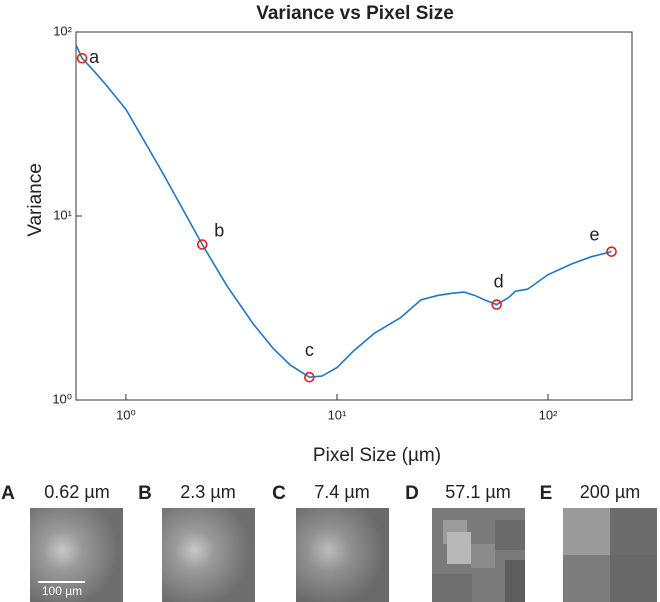 This screenshot has height=602, width=660. Describe the element at coordinates (610, 492) in the screenshot. I see `panel-label: 200 µm` at that location.